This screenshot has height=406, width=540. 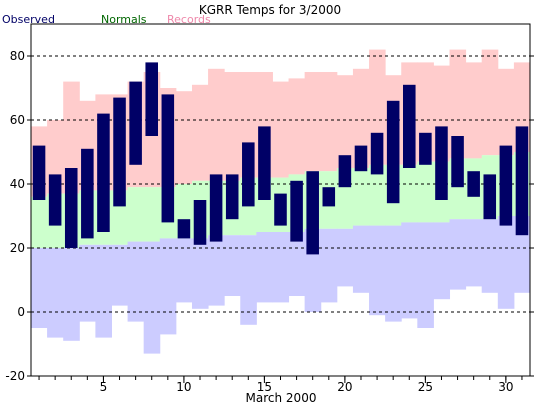 What do you see at coordinates (28, 19) in the screenshot?
I see `legend-observed: Observed` at bounding box center [28, 19].